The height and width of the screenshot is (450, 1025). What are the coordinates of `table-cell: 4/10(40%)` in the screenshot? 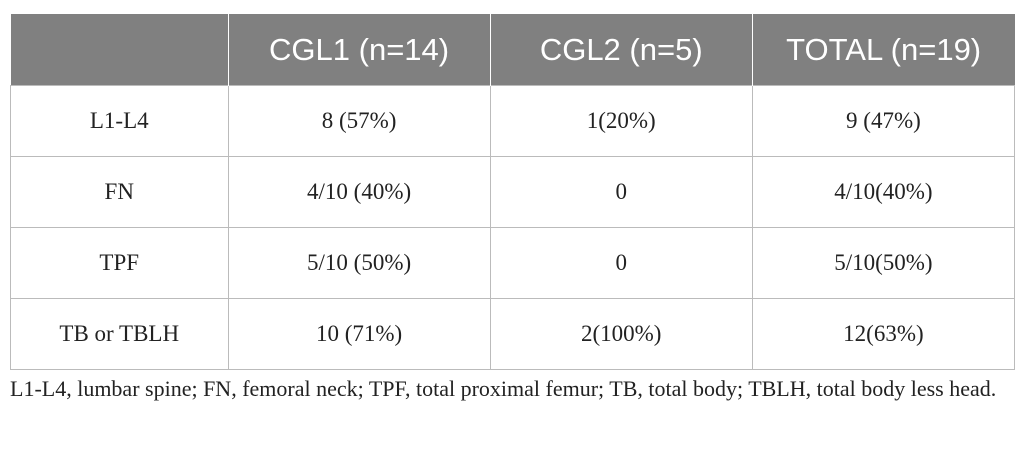 It's located at (883, 192).